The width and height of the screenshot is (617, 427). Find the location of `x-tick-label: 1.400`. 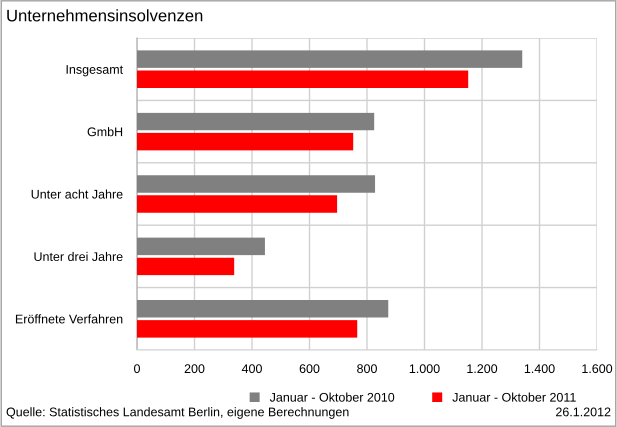

x-tick-label: 1.400 is located at coordinates (539, 369).